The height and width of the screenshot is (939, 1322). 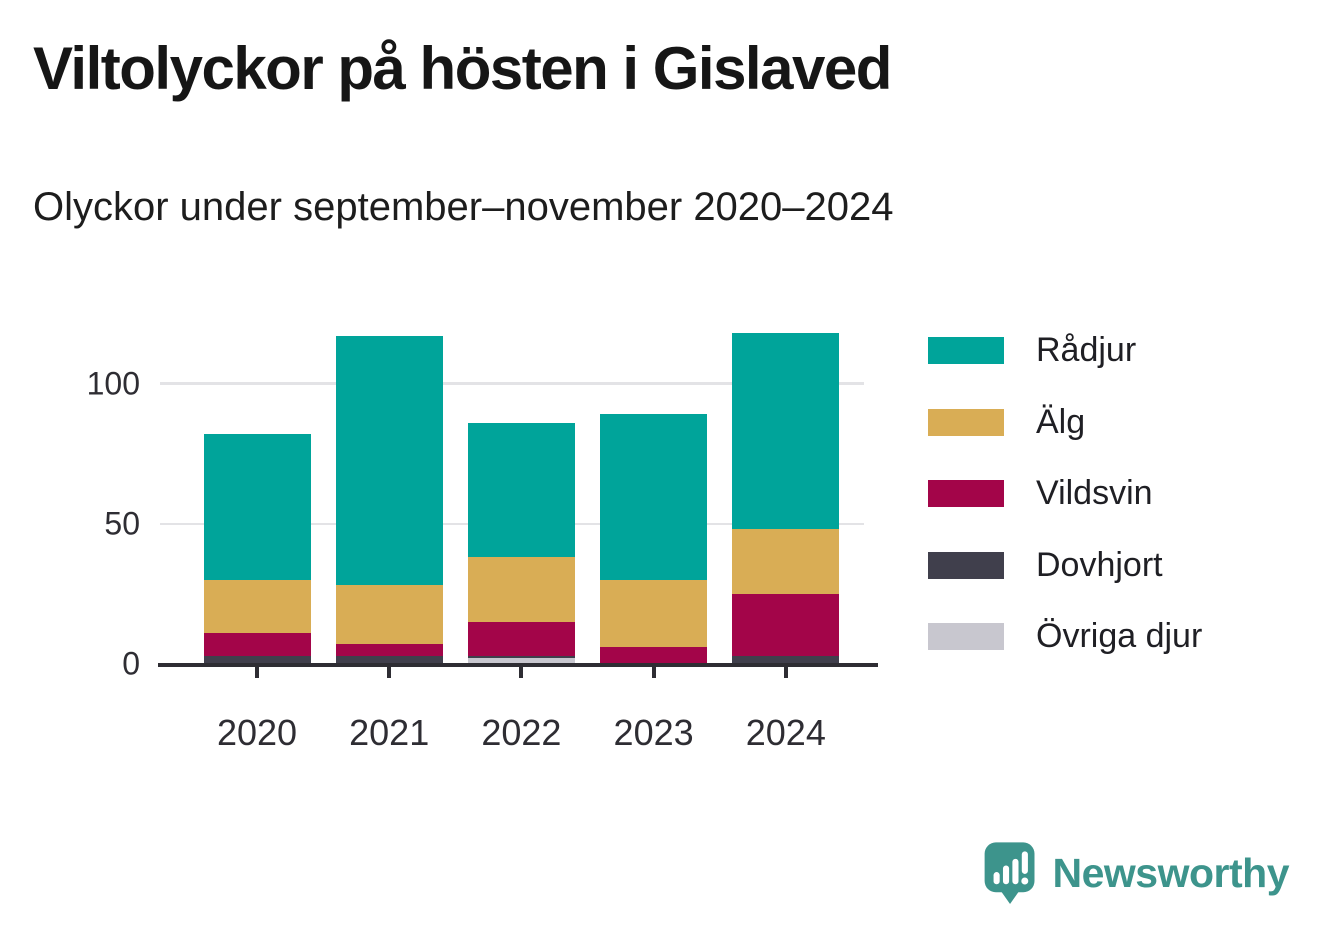 I want to click on x-axis-line, so click(x=518, y=664).